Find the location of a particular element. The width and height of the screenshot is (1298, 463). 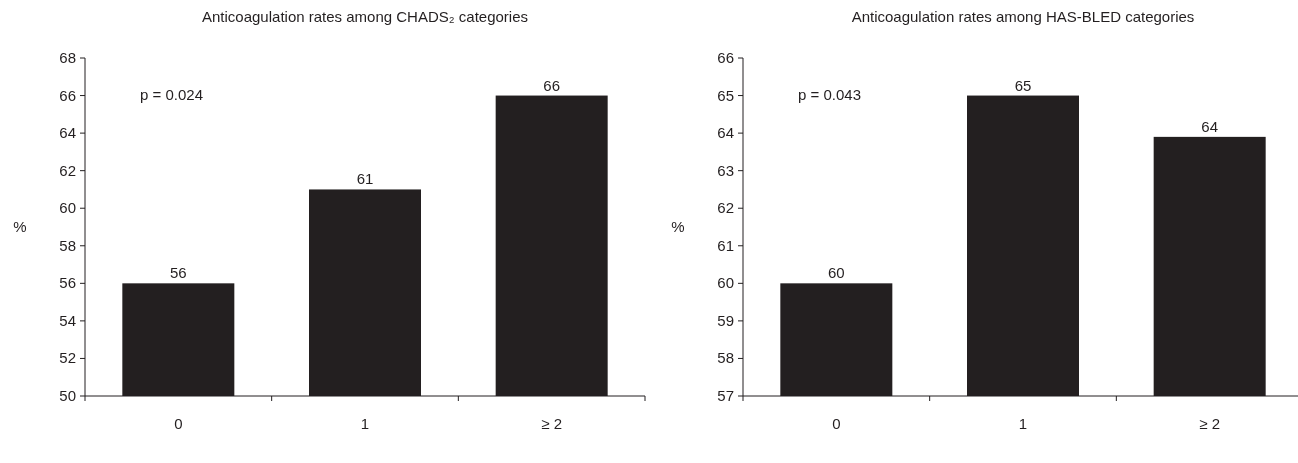

data-label: 65 is located at coordinates (1023, 85).